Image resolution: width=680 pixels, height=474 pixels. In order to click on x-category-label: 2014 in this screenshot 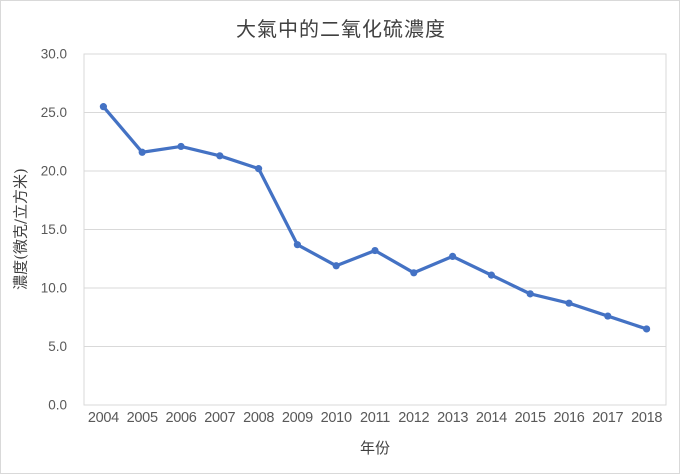, I will do `click(491, 418)`.